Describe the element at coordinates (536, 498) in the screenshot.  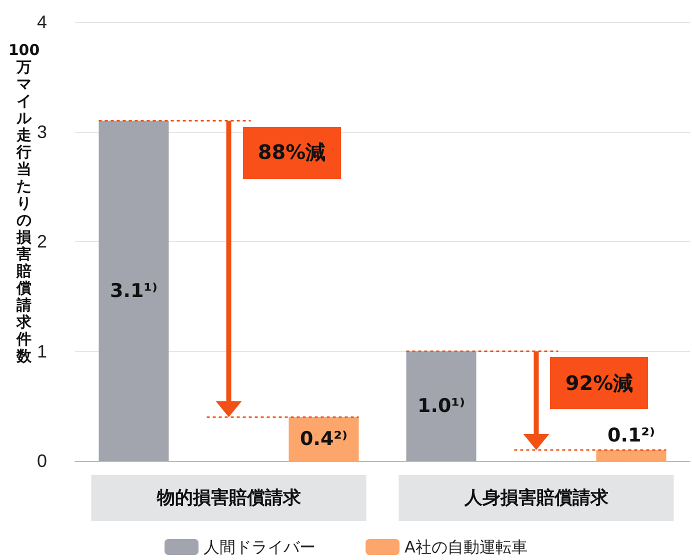
I see `x-tick-label: 人身損害賠償請求` at that location.